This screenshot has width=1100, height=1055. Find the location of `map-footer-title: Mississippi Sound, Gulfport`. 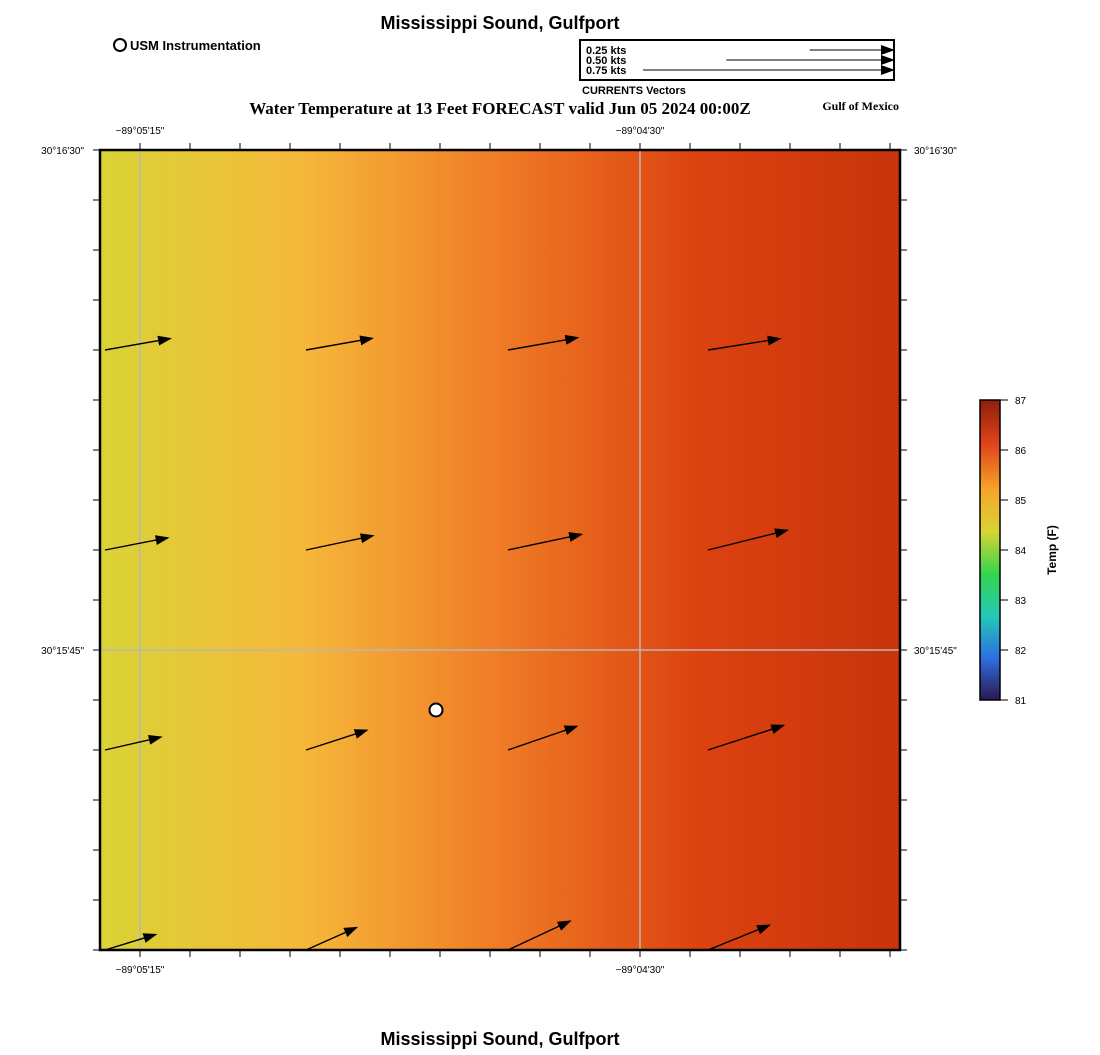

map-footer-title: Mississippi Sound, Gulfport is located at coordinates (499, 1039).